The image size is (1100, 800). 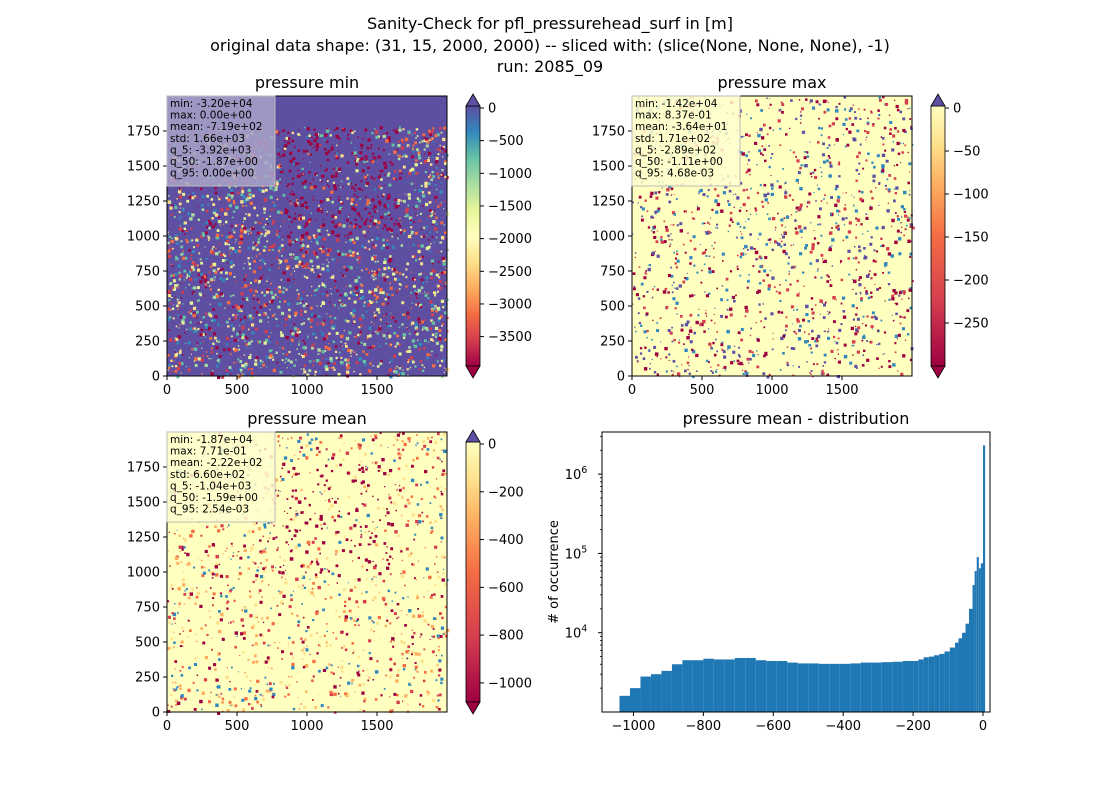 I want to click on x-tick-label: 500, so click(x=702, y=390).